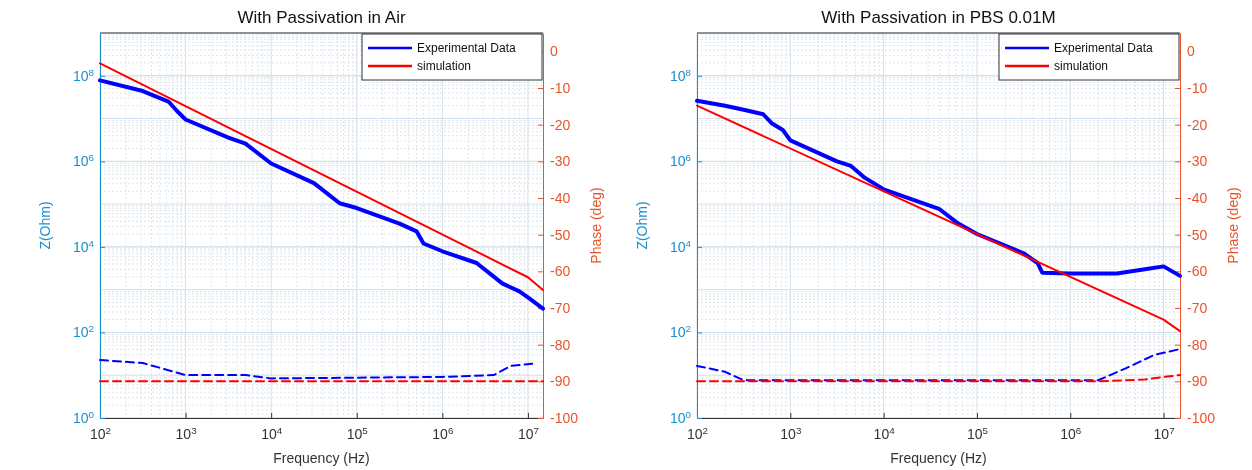 Image resolution: width=1252 pixels, height=470 pixels. I want to click on chart-title: With Passivation in Air, so click(321, 17).